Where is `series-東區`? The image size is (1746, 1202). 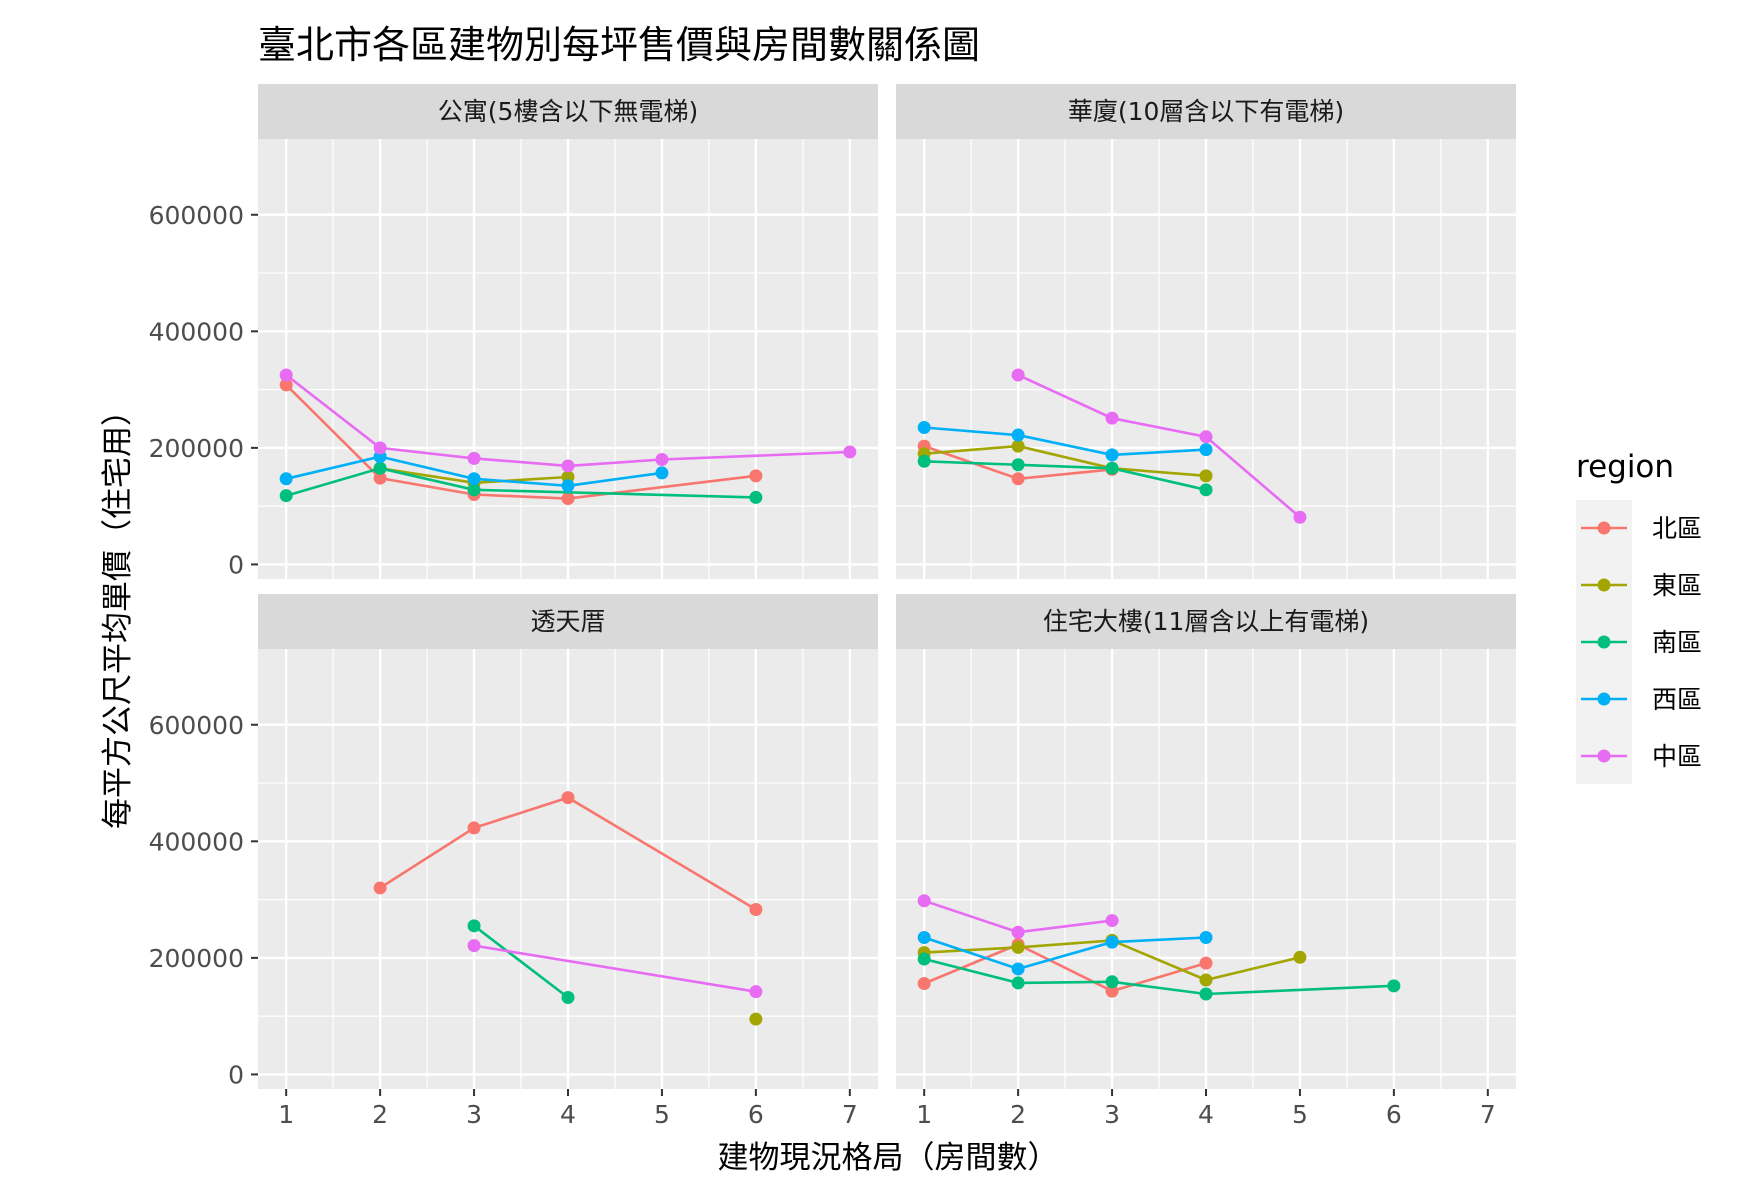 series-東區 is located at coordinates (756, 1019).